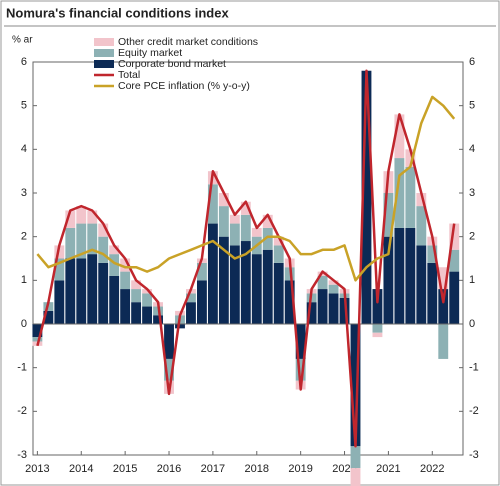 The width and height of the screenshot is (500, 486). What do you see at coordinates (22, 455) in the screenshot?
I see `y-tick-label: -3` at bounding box center [22, 455].